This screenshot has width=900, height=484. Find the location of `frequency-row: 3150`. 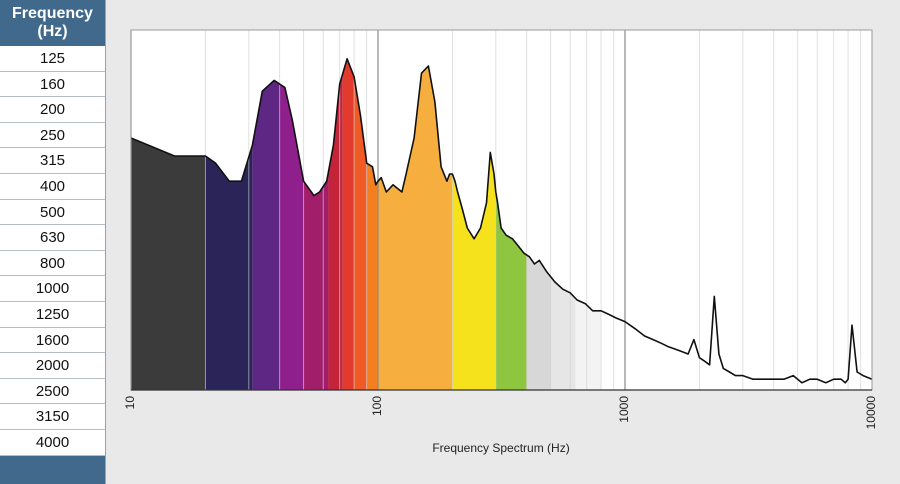

frequency-row: 3150 is located at coordinates (52, 417).